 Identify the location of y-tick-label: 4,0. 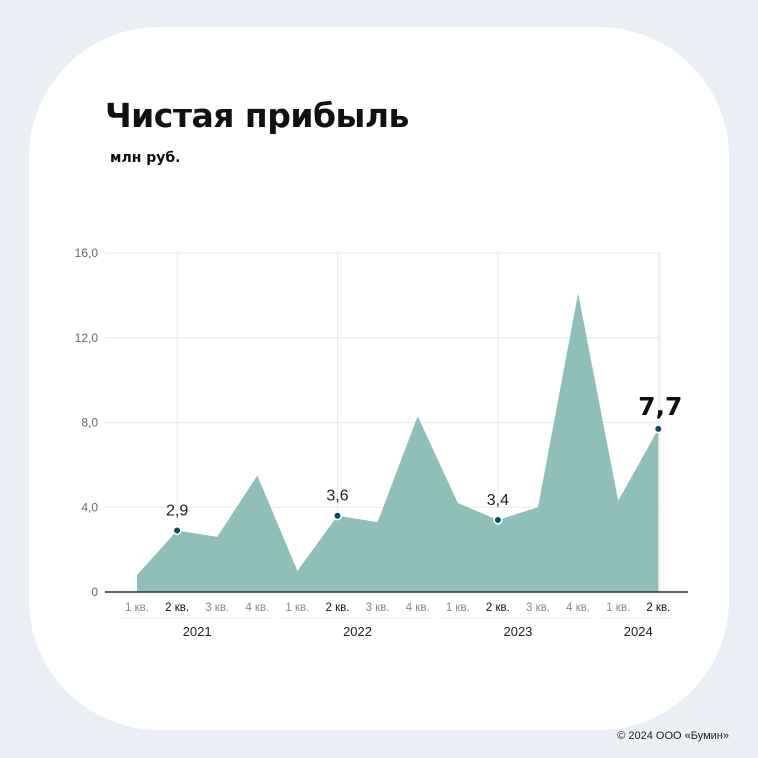
(89, 507).